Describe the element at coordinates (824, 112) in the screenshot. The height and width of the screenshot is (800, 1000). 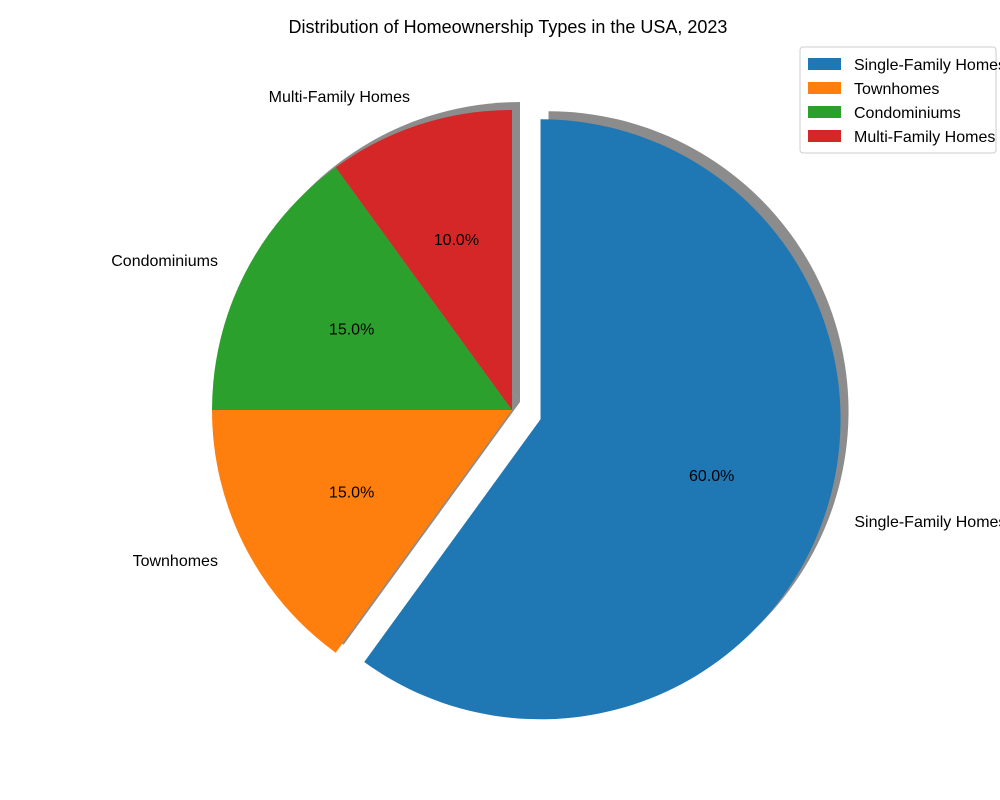
I see `legend-swatch-condominiums` at that location.